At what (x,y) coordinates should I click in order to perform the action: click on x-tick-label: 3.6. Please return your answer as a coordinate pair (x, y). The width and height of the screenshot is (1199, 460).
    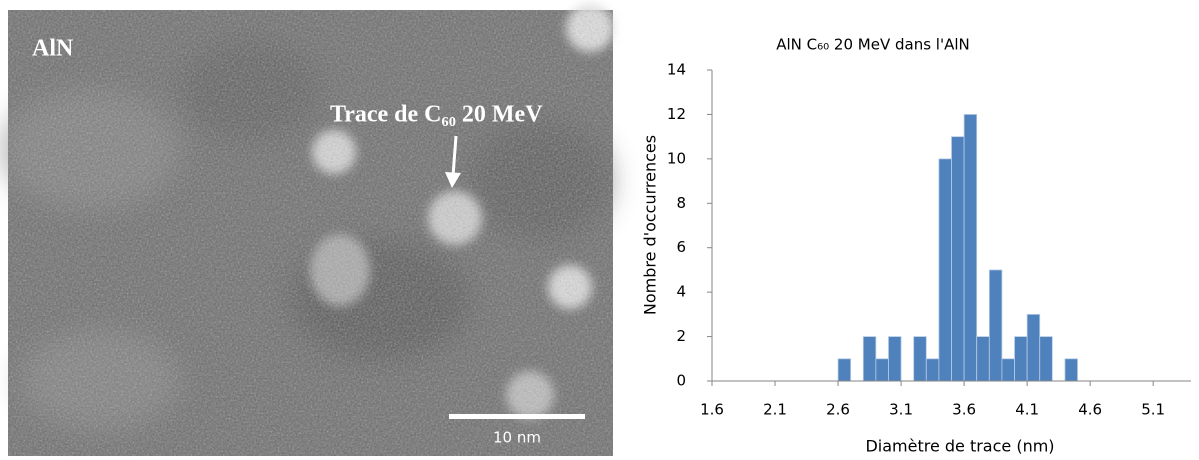
    Looking at the image, I should click on (964, 410).